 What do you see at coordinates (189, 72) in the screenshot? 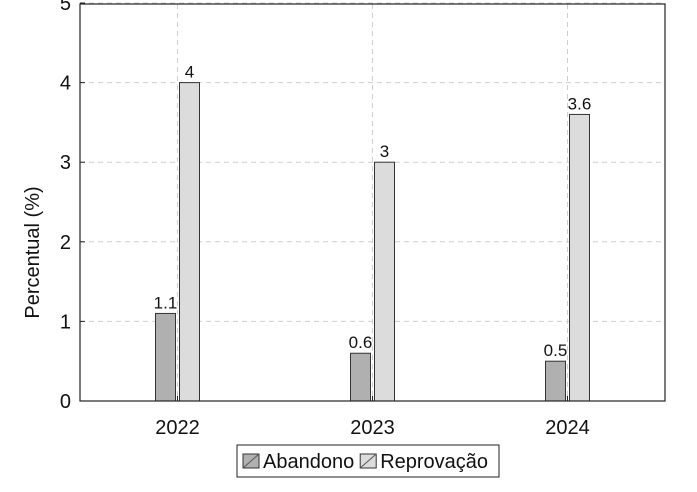
I see `data-label: 4` at bounding box center [189, 72].